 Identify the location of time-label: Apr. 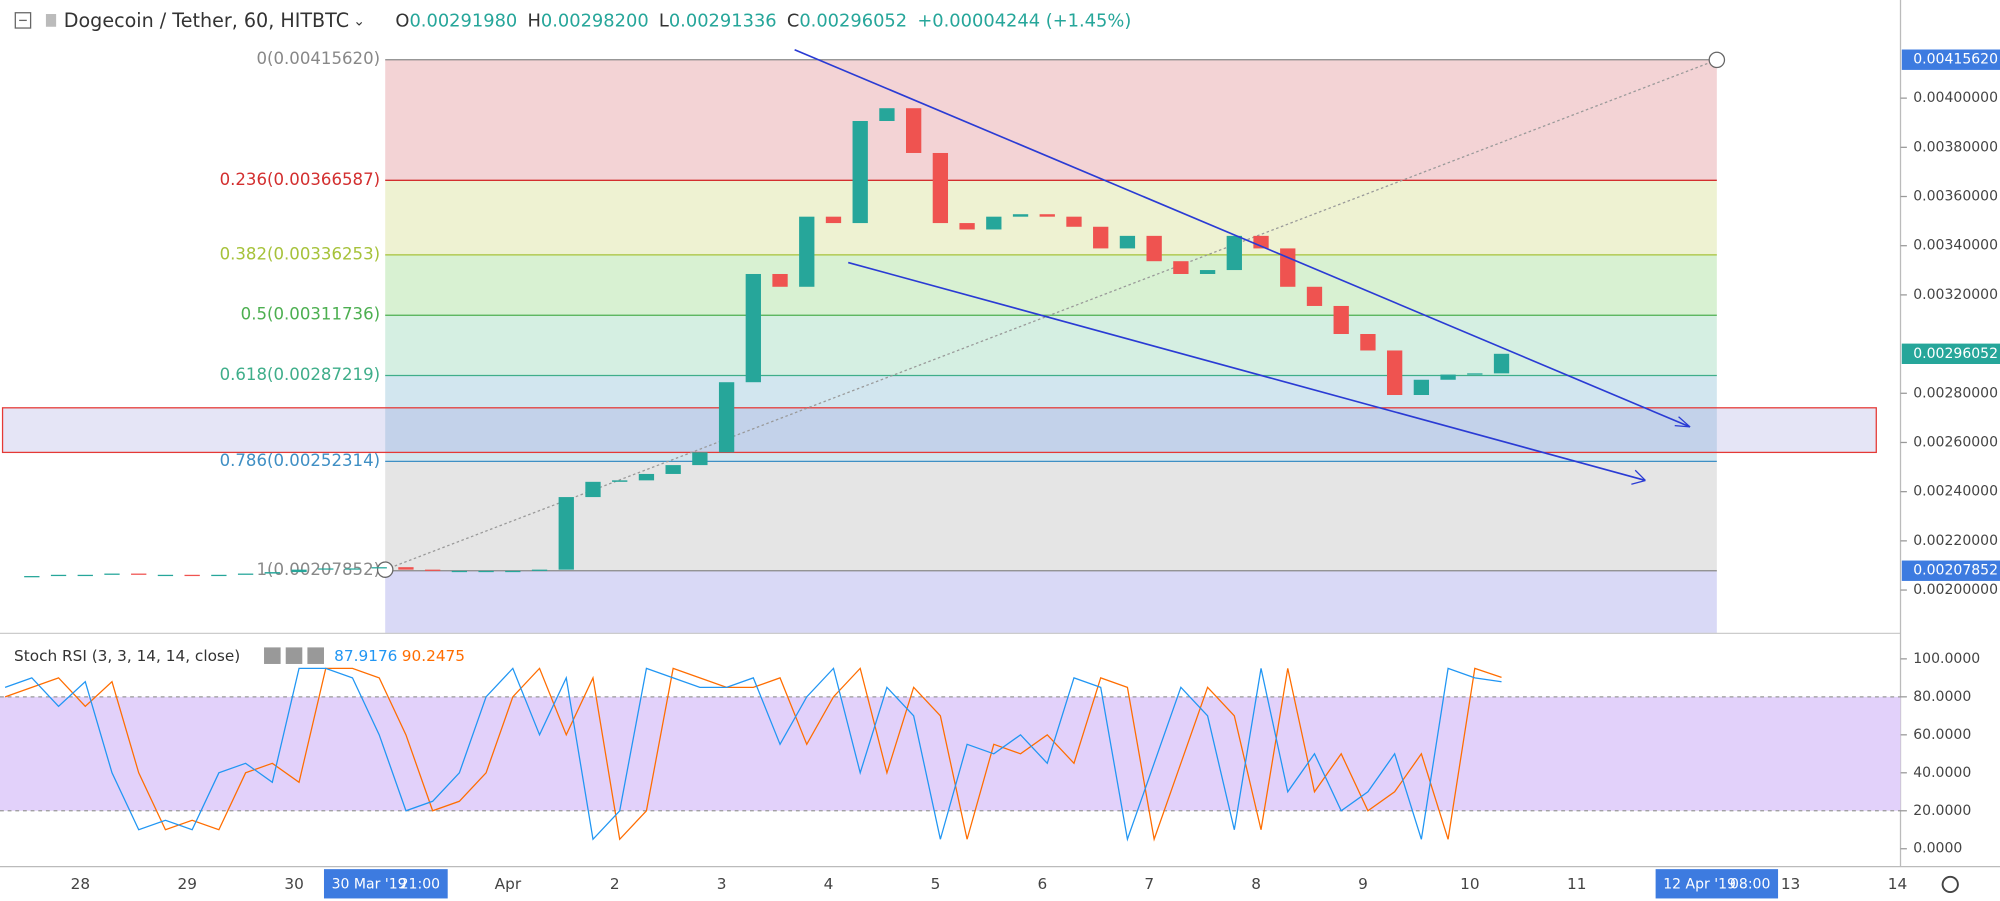
(508, 884).